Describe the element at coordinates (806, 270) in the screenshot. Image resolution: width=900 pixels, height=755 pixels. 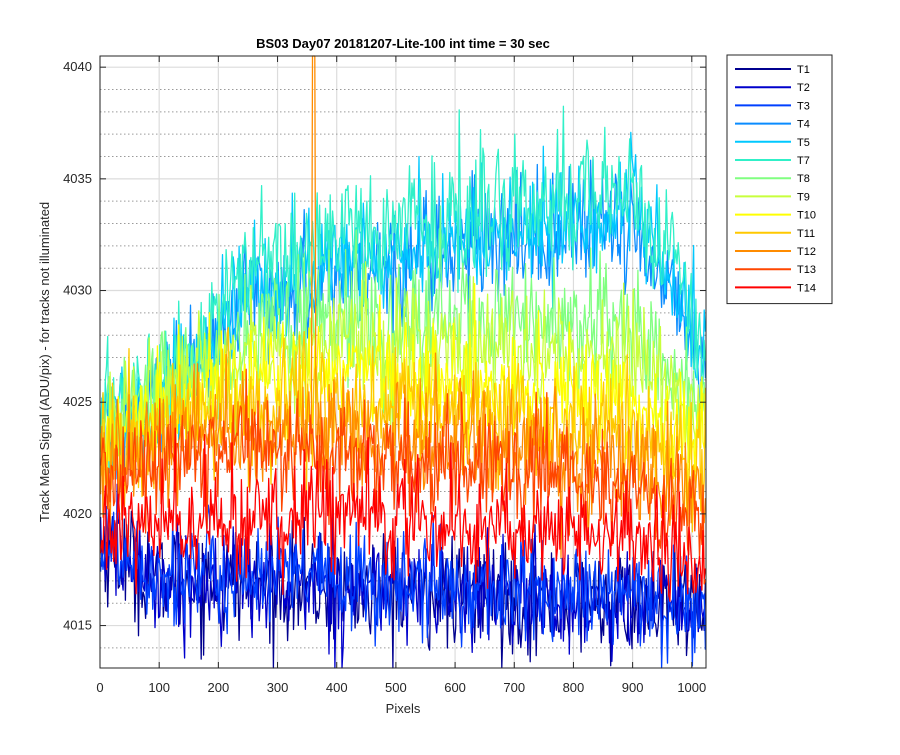
I see `legend-label: T13` at that location.